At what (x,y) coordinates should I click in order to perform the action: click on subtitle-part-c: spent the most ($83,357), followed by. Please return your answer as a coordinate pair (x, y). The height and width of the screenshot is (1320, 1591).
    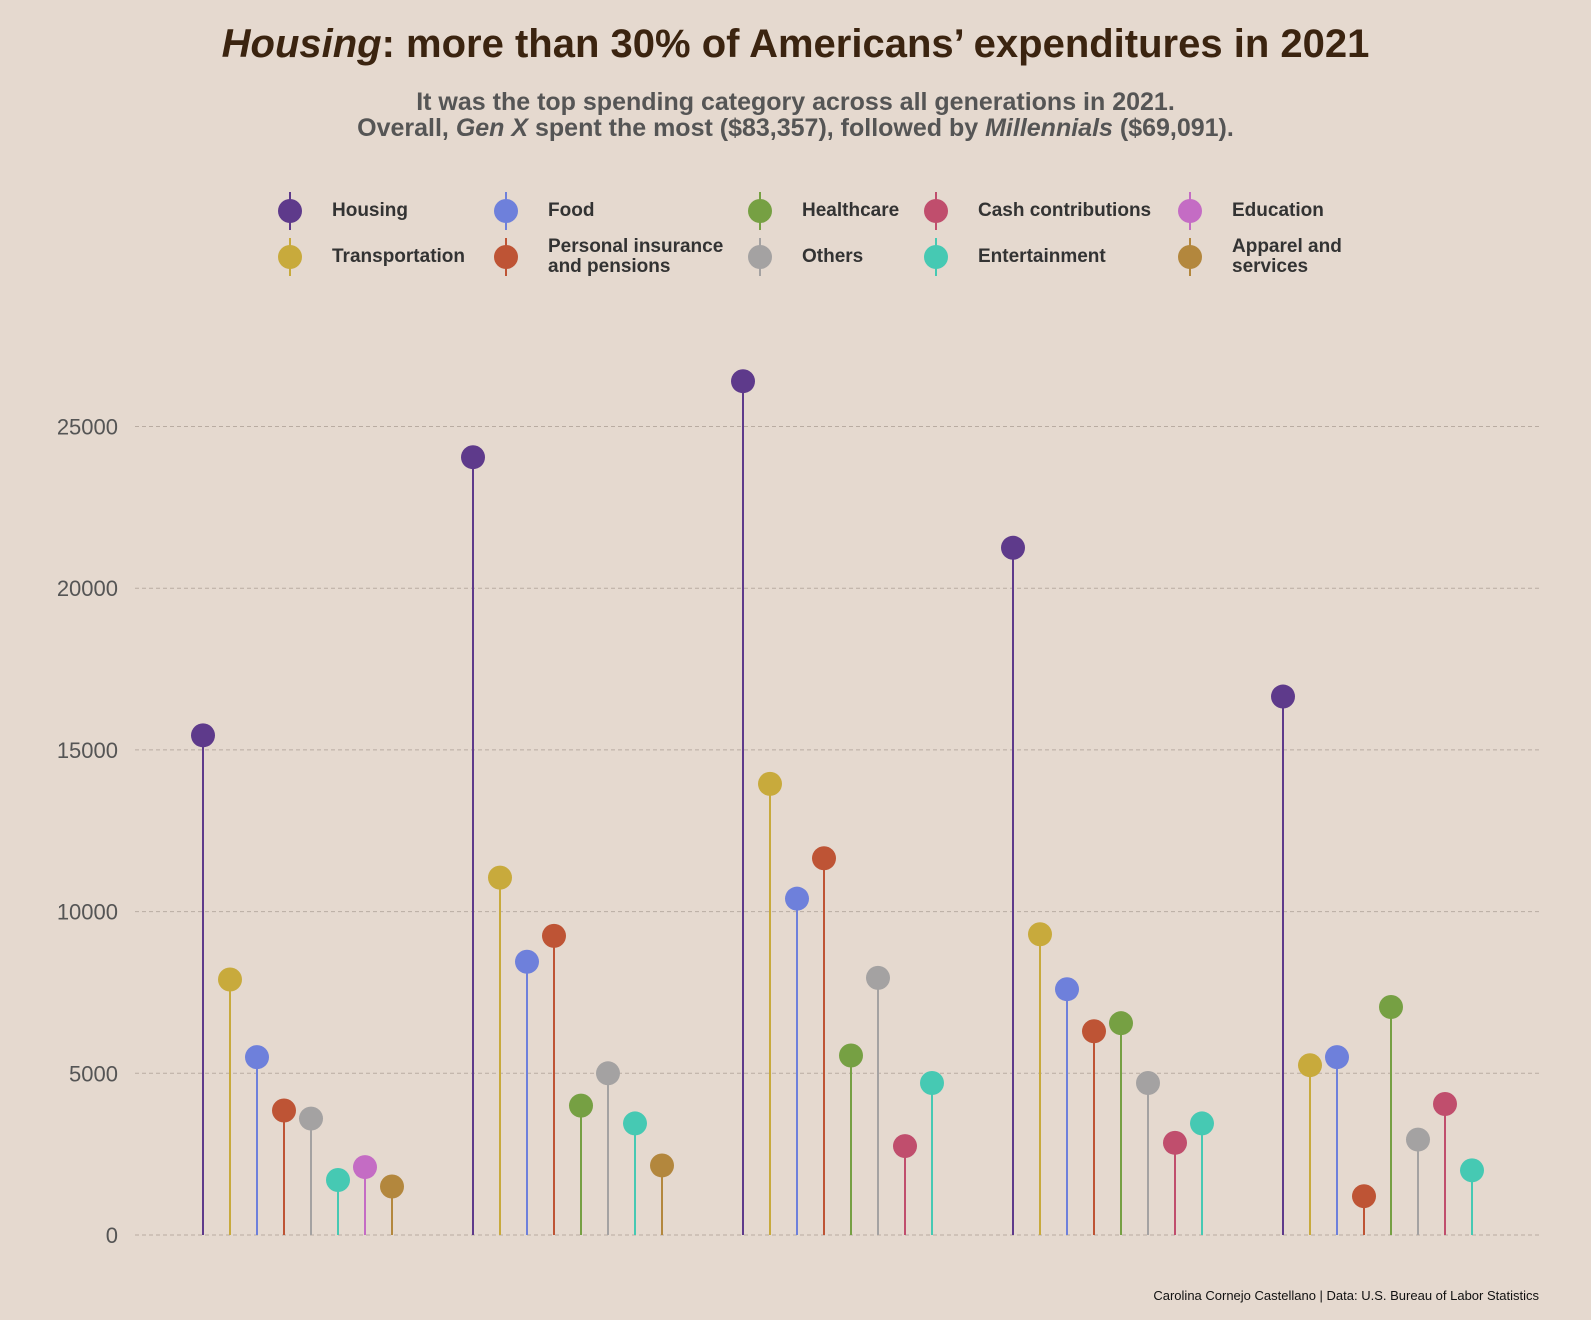
    Looking at the image, I should click on (757, 128).